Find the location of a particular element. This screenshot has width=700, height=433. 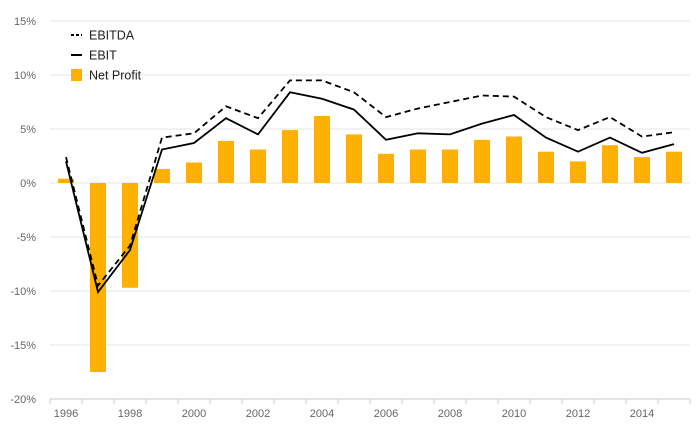

y-tick-label: -5% is located at coordinates (26, 238).